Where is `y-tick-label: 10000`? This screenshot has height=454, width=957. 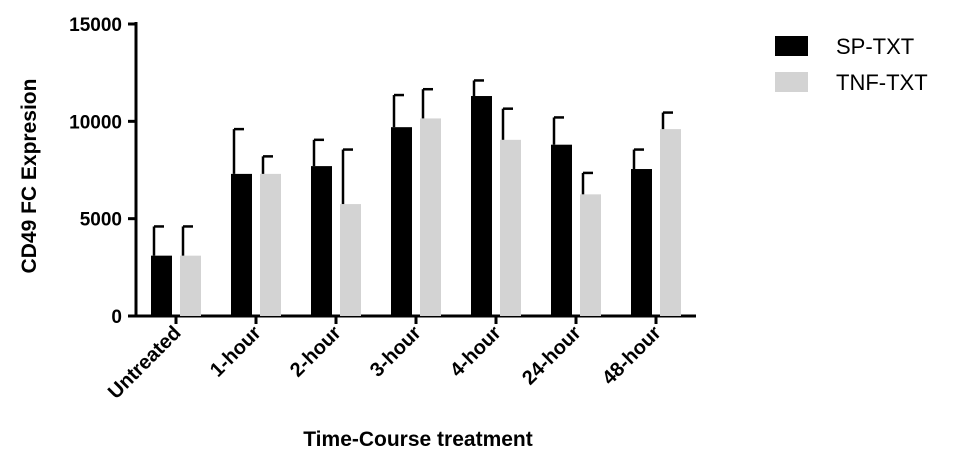
y-tick-label: 10000 is located at coordinates (95, 122).